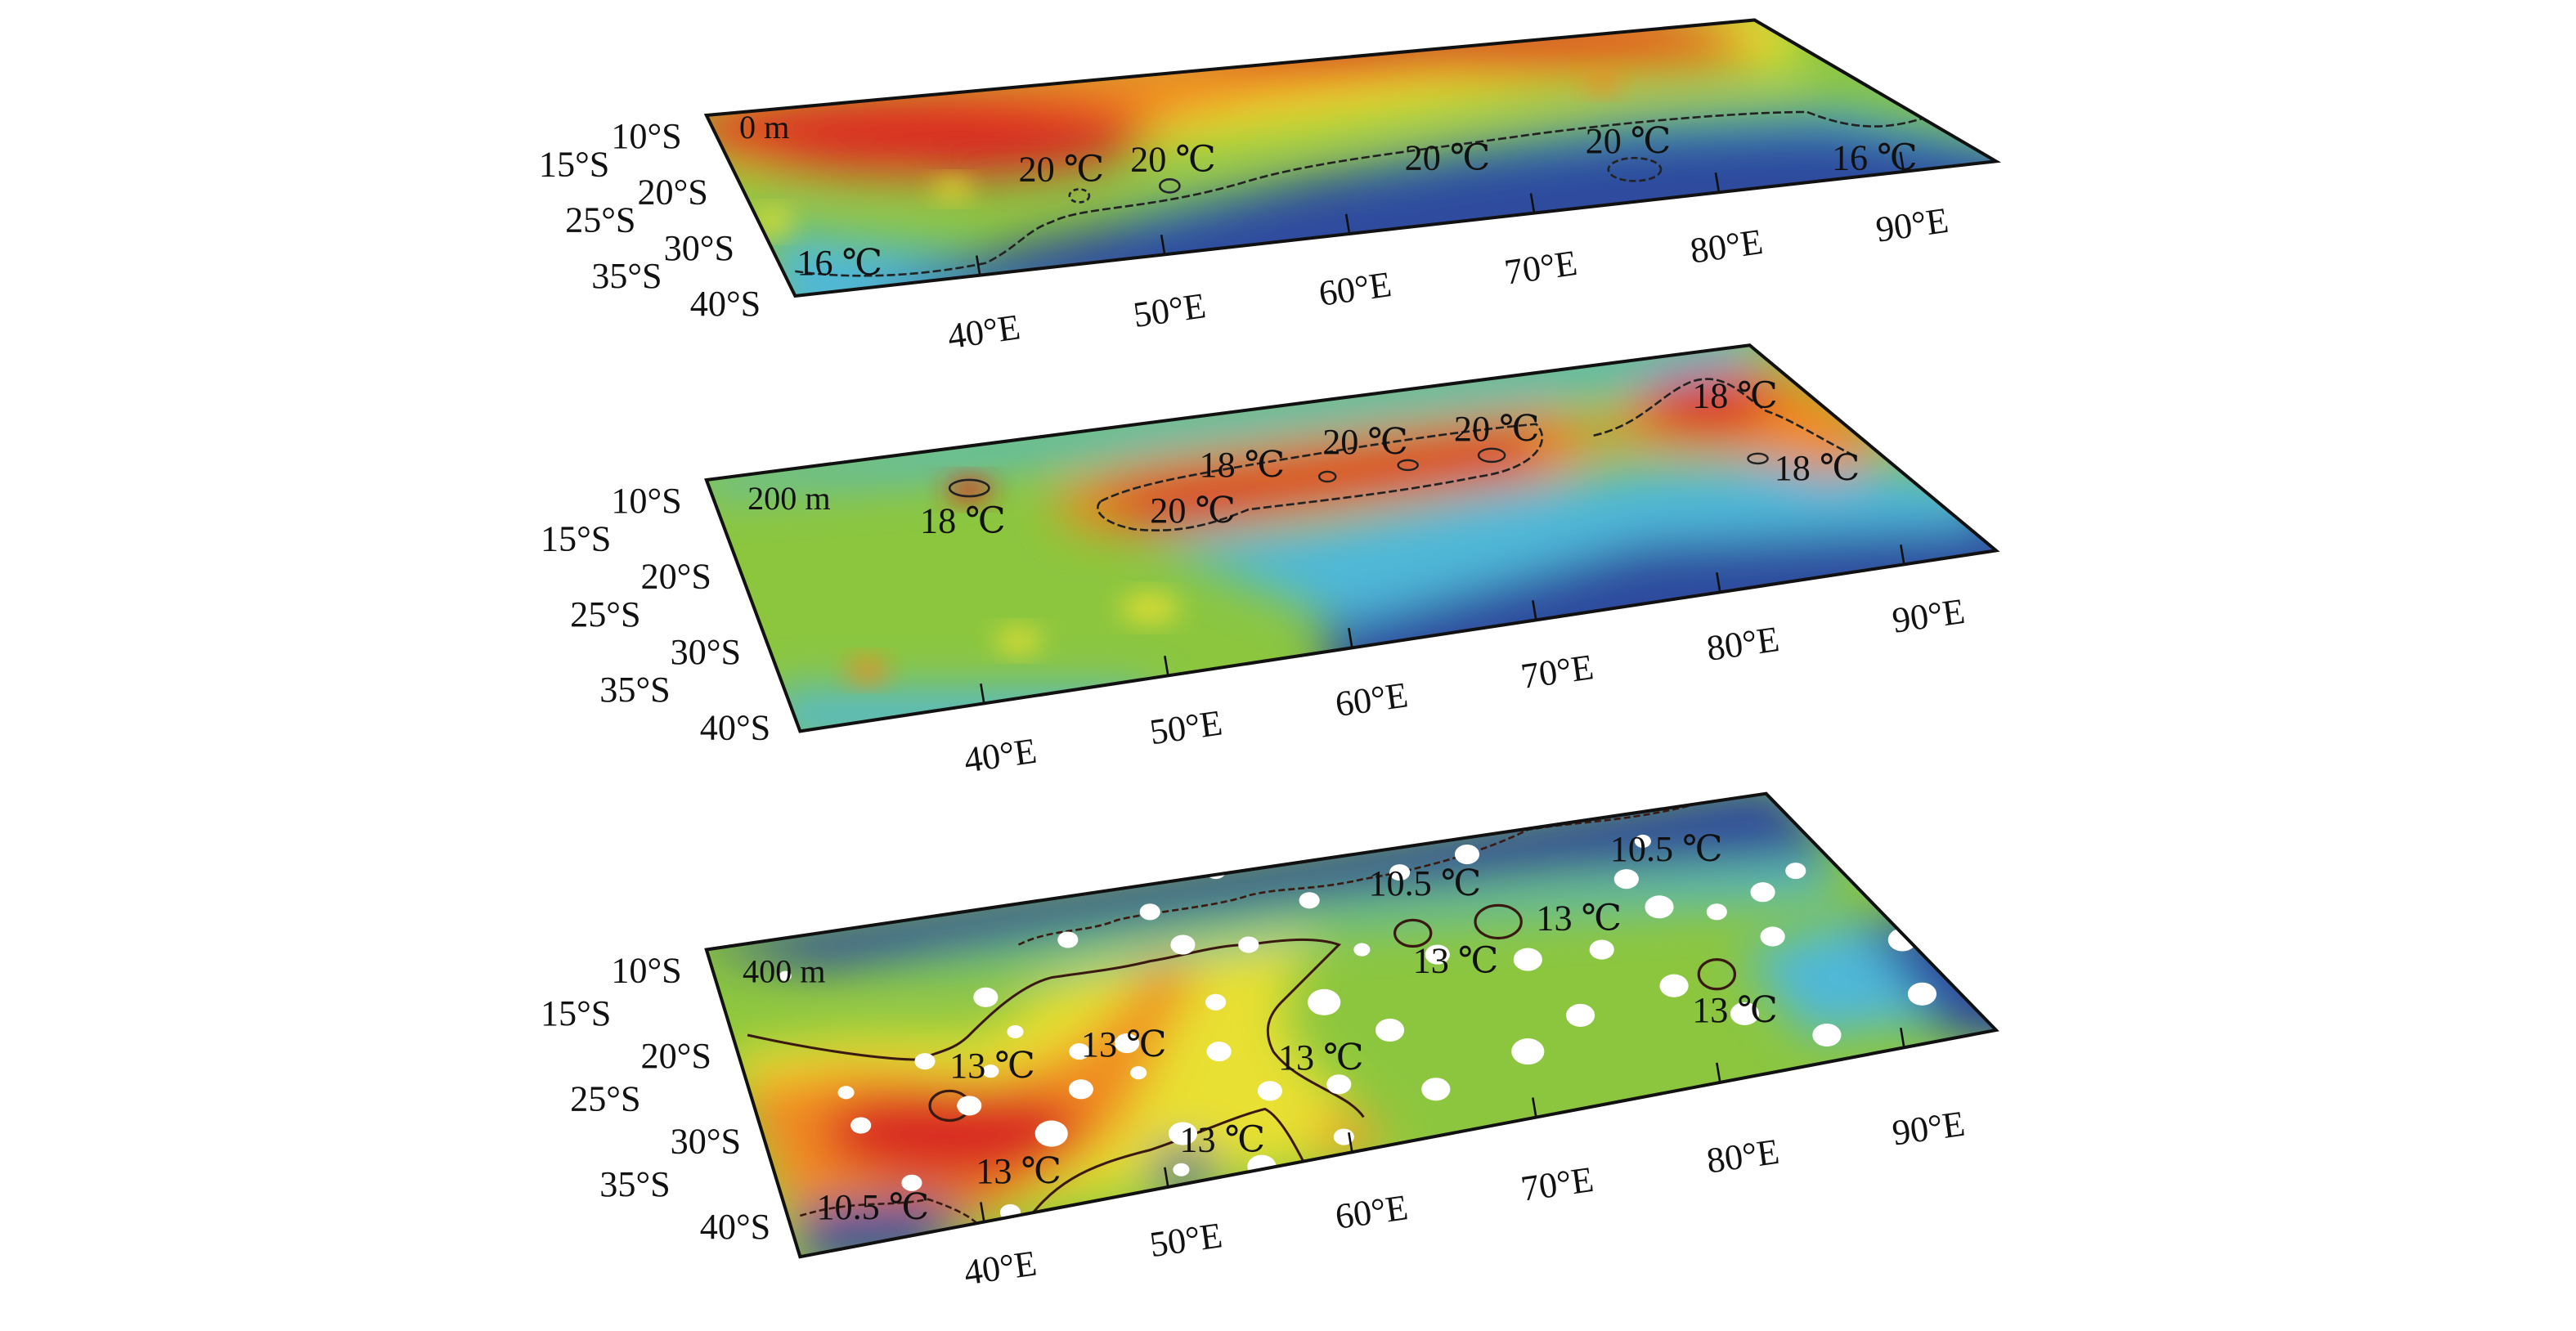 Image resolution: width=2576 pixels, height=1331 pixels. What do you see at coordinates (706, 652) in the screenshot?
I see `lat-tick-label: 30°S` at bounding box center [706, 652].